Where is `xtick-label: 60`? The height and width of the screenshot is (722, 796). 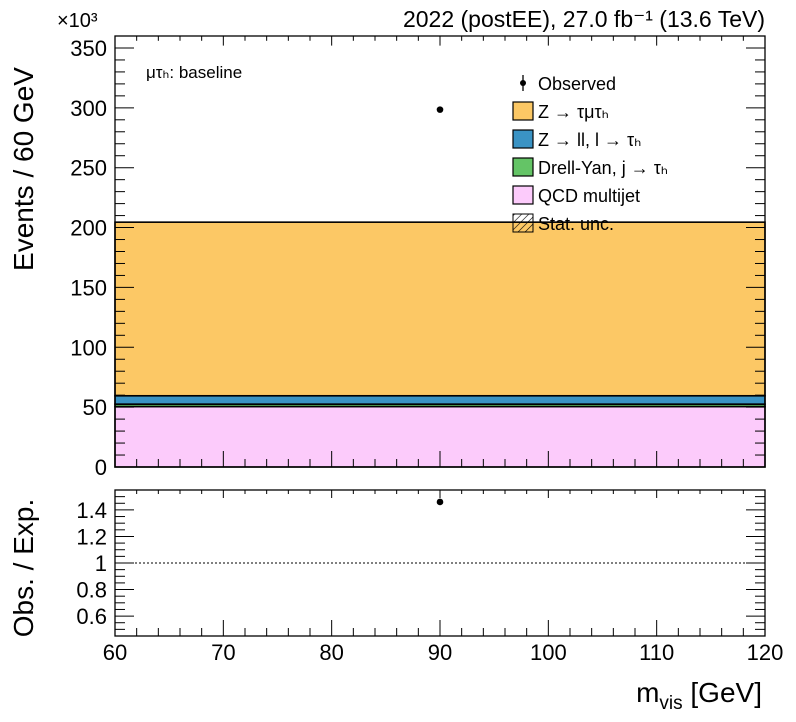
xtick-label: 60 is located at coordinates (115, 652).